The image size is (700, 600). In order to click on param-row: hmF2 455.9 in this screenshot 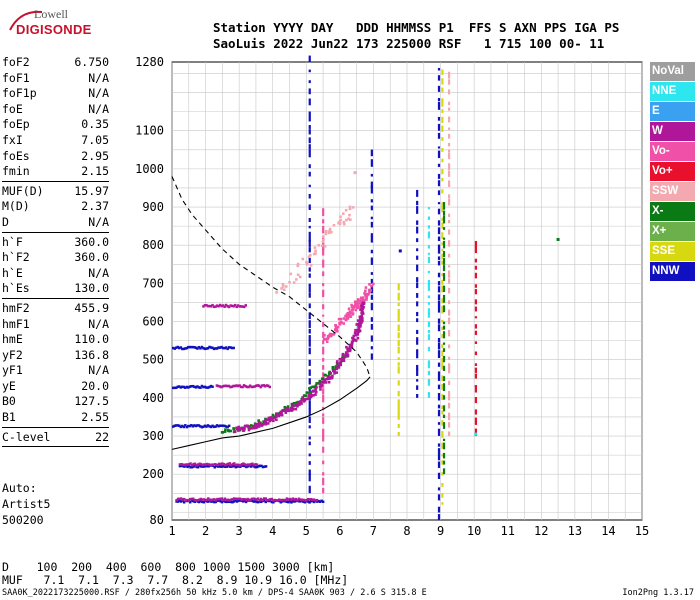, I will do `click(55, 309)`.